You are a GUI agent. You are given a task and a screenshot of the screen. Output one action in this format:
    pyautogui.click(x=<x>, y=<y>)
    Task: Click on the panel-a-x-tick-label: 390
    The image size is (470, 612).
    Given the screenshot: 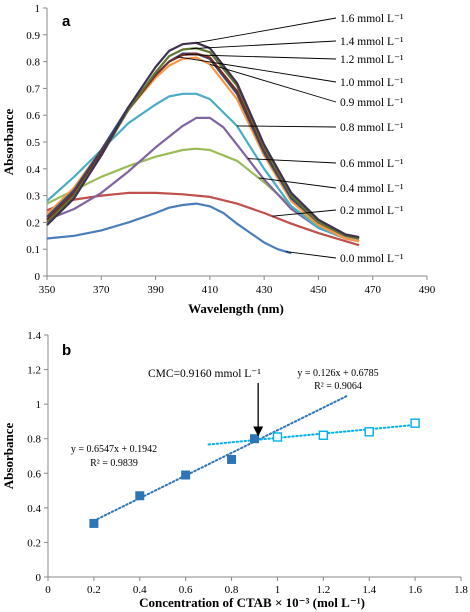 What is the action you would take?
    pyautogui.click(x=155, y=290)
    